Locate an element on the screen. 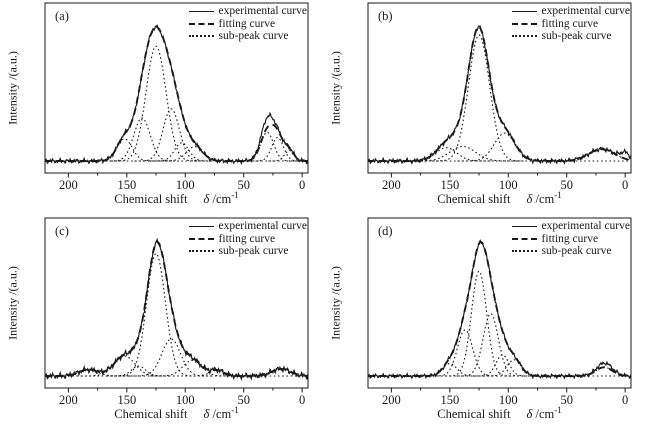  panel-label: (d) is located at coordinates (385, 231).